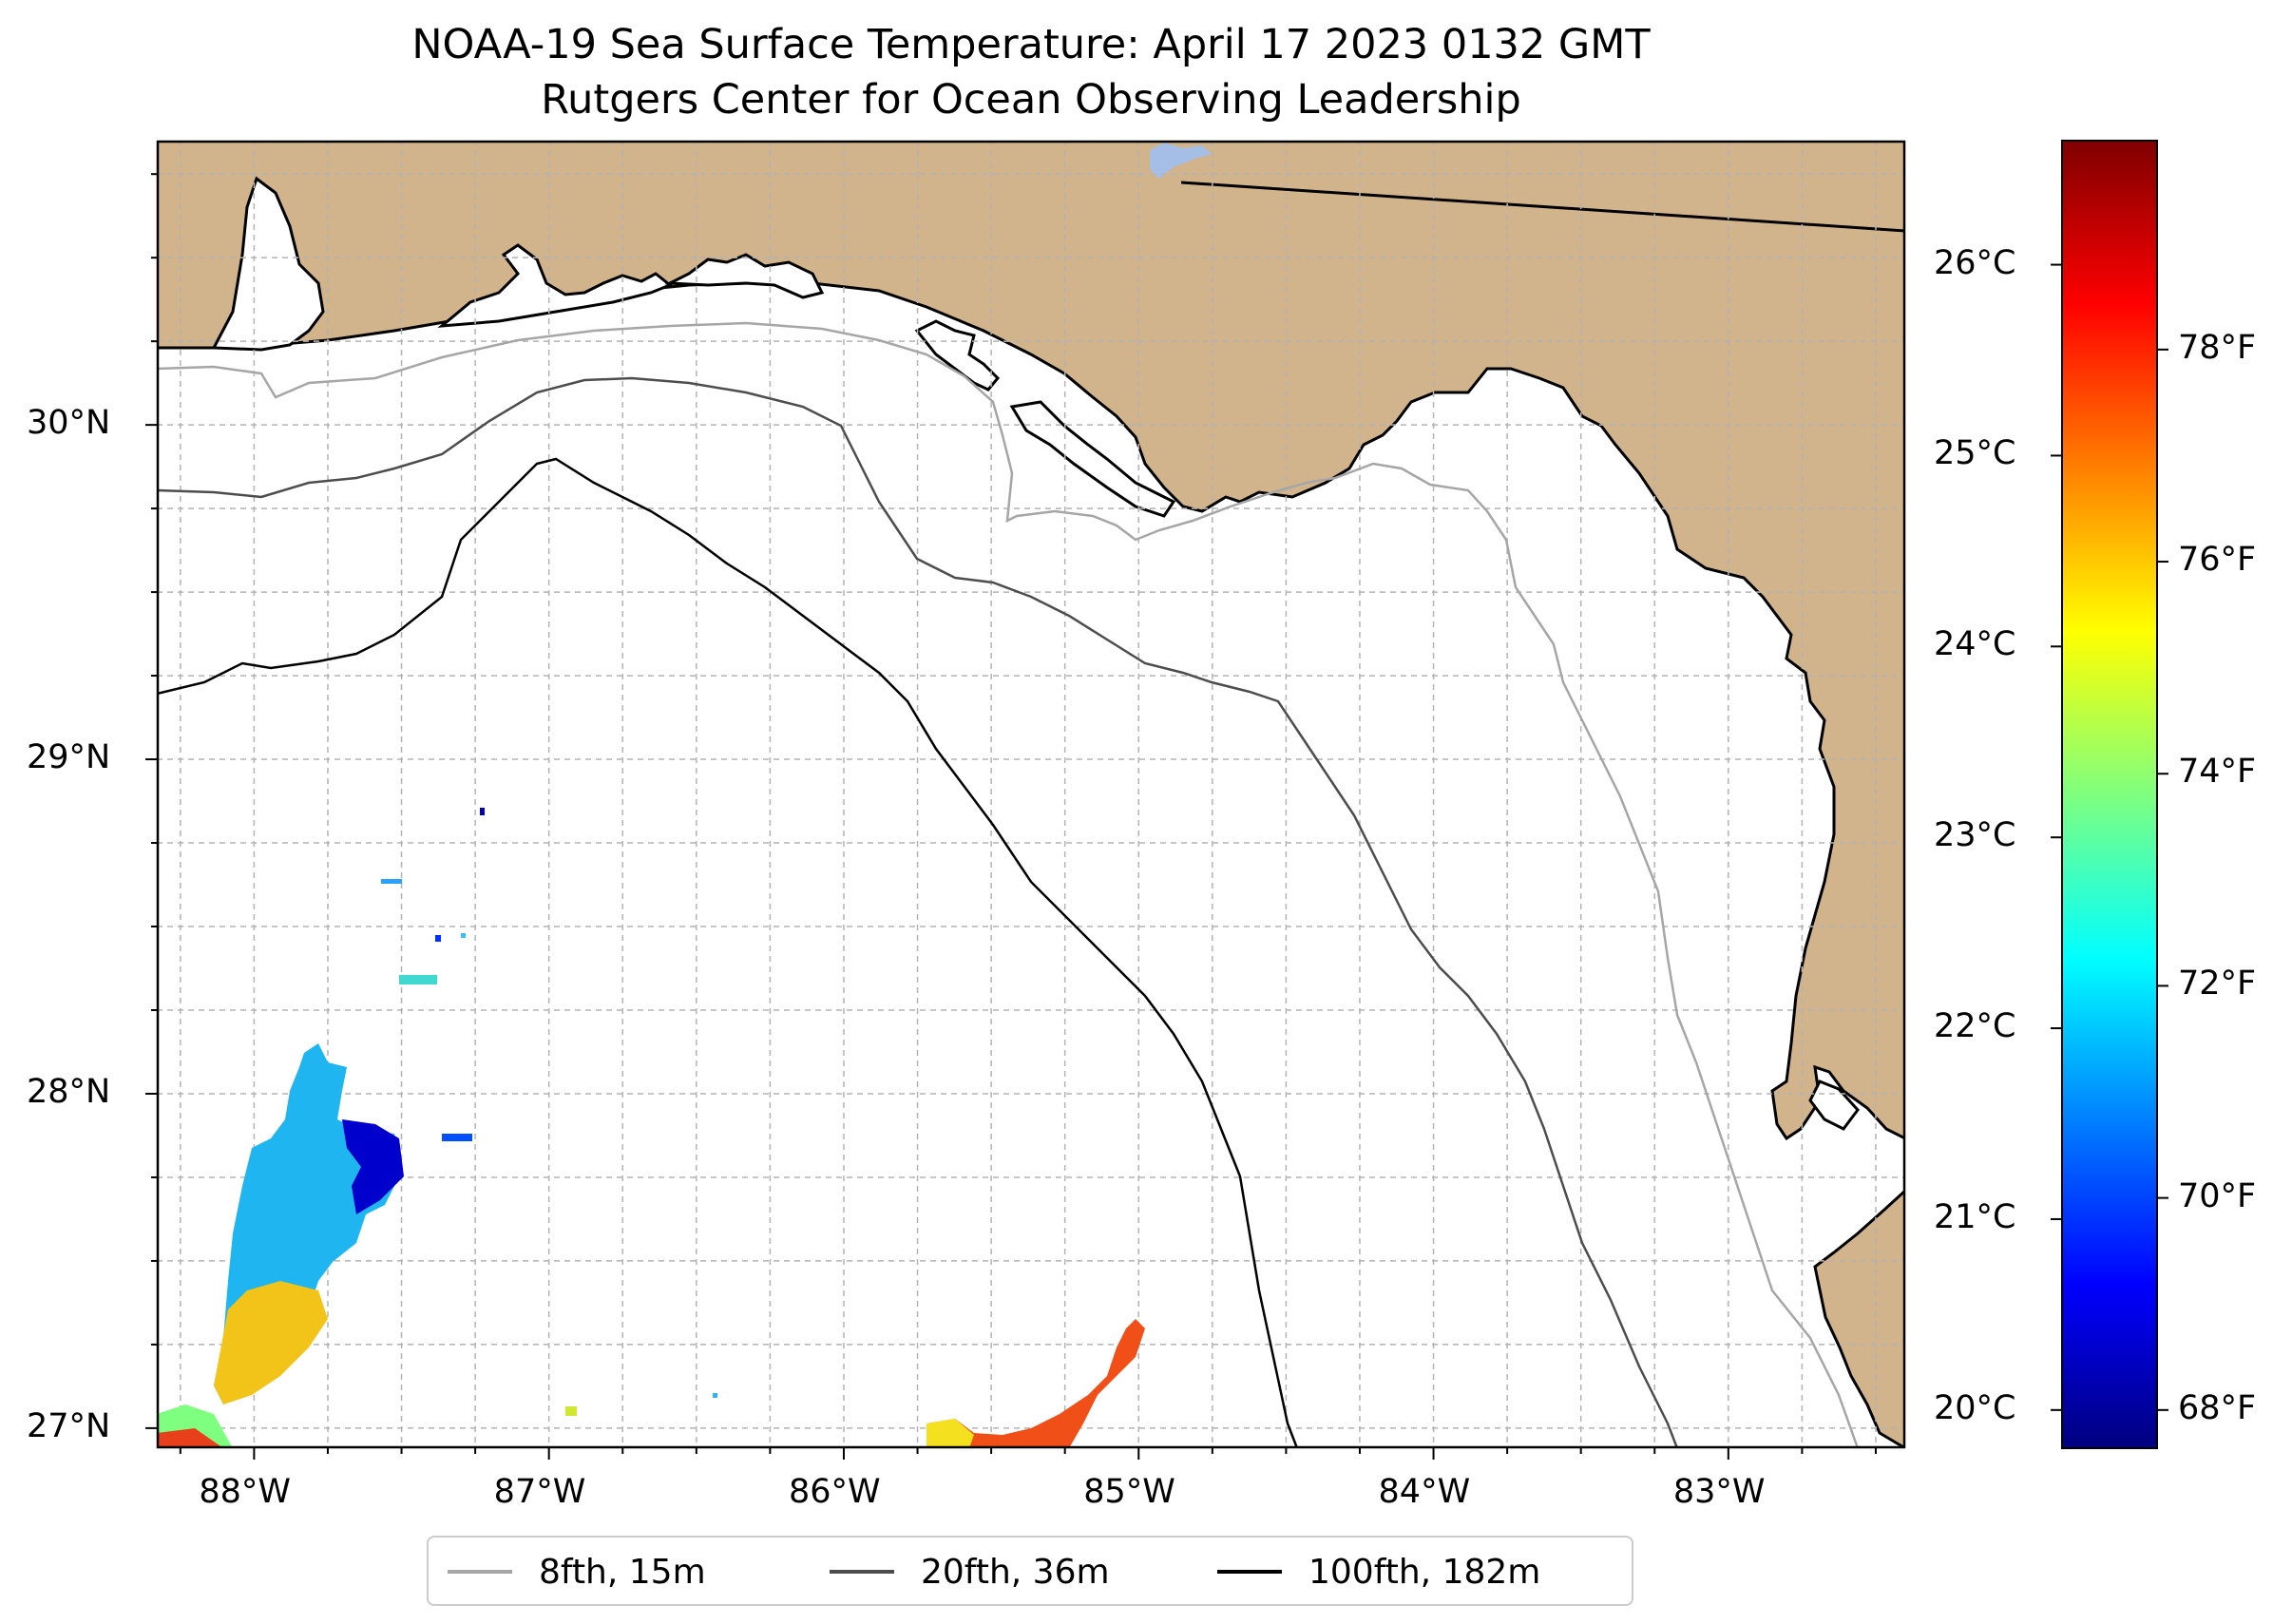  What do you see at coordinates (2217, 984) in the screenshot?
I see `fahrenheit-tick-label: 72°F` at bounding box center [2217, 984].